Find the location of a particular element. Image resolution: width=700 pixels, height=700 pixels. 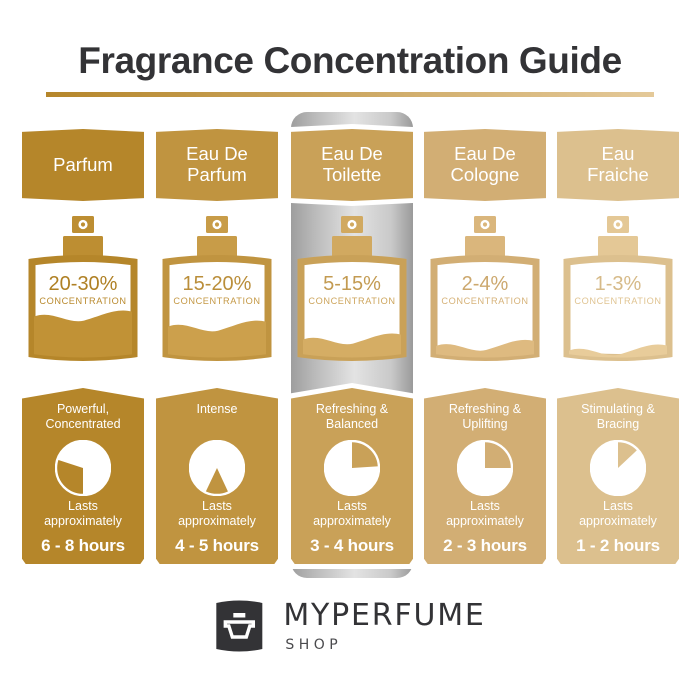

header-banner-eau-de-cologne: Eau De Cologne is located at coordinates (485, 165).